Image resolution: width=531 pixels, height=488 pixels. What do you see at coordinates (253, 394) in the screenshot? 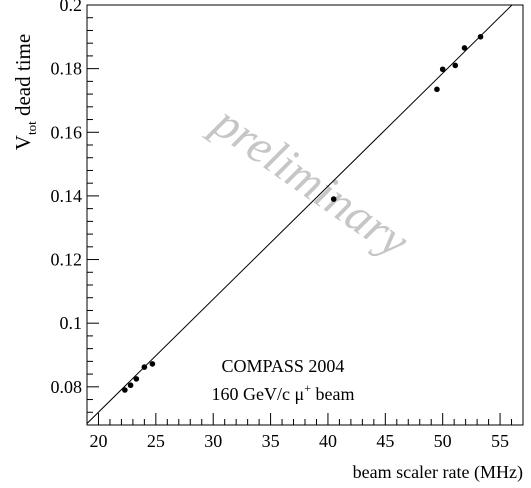
I see `annotation-beam-prefix: 160 GeV/c` at bounding box center [253, 394].